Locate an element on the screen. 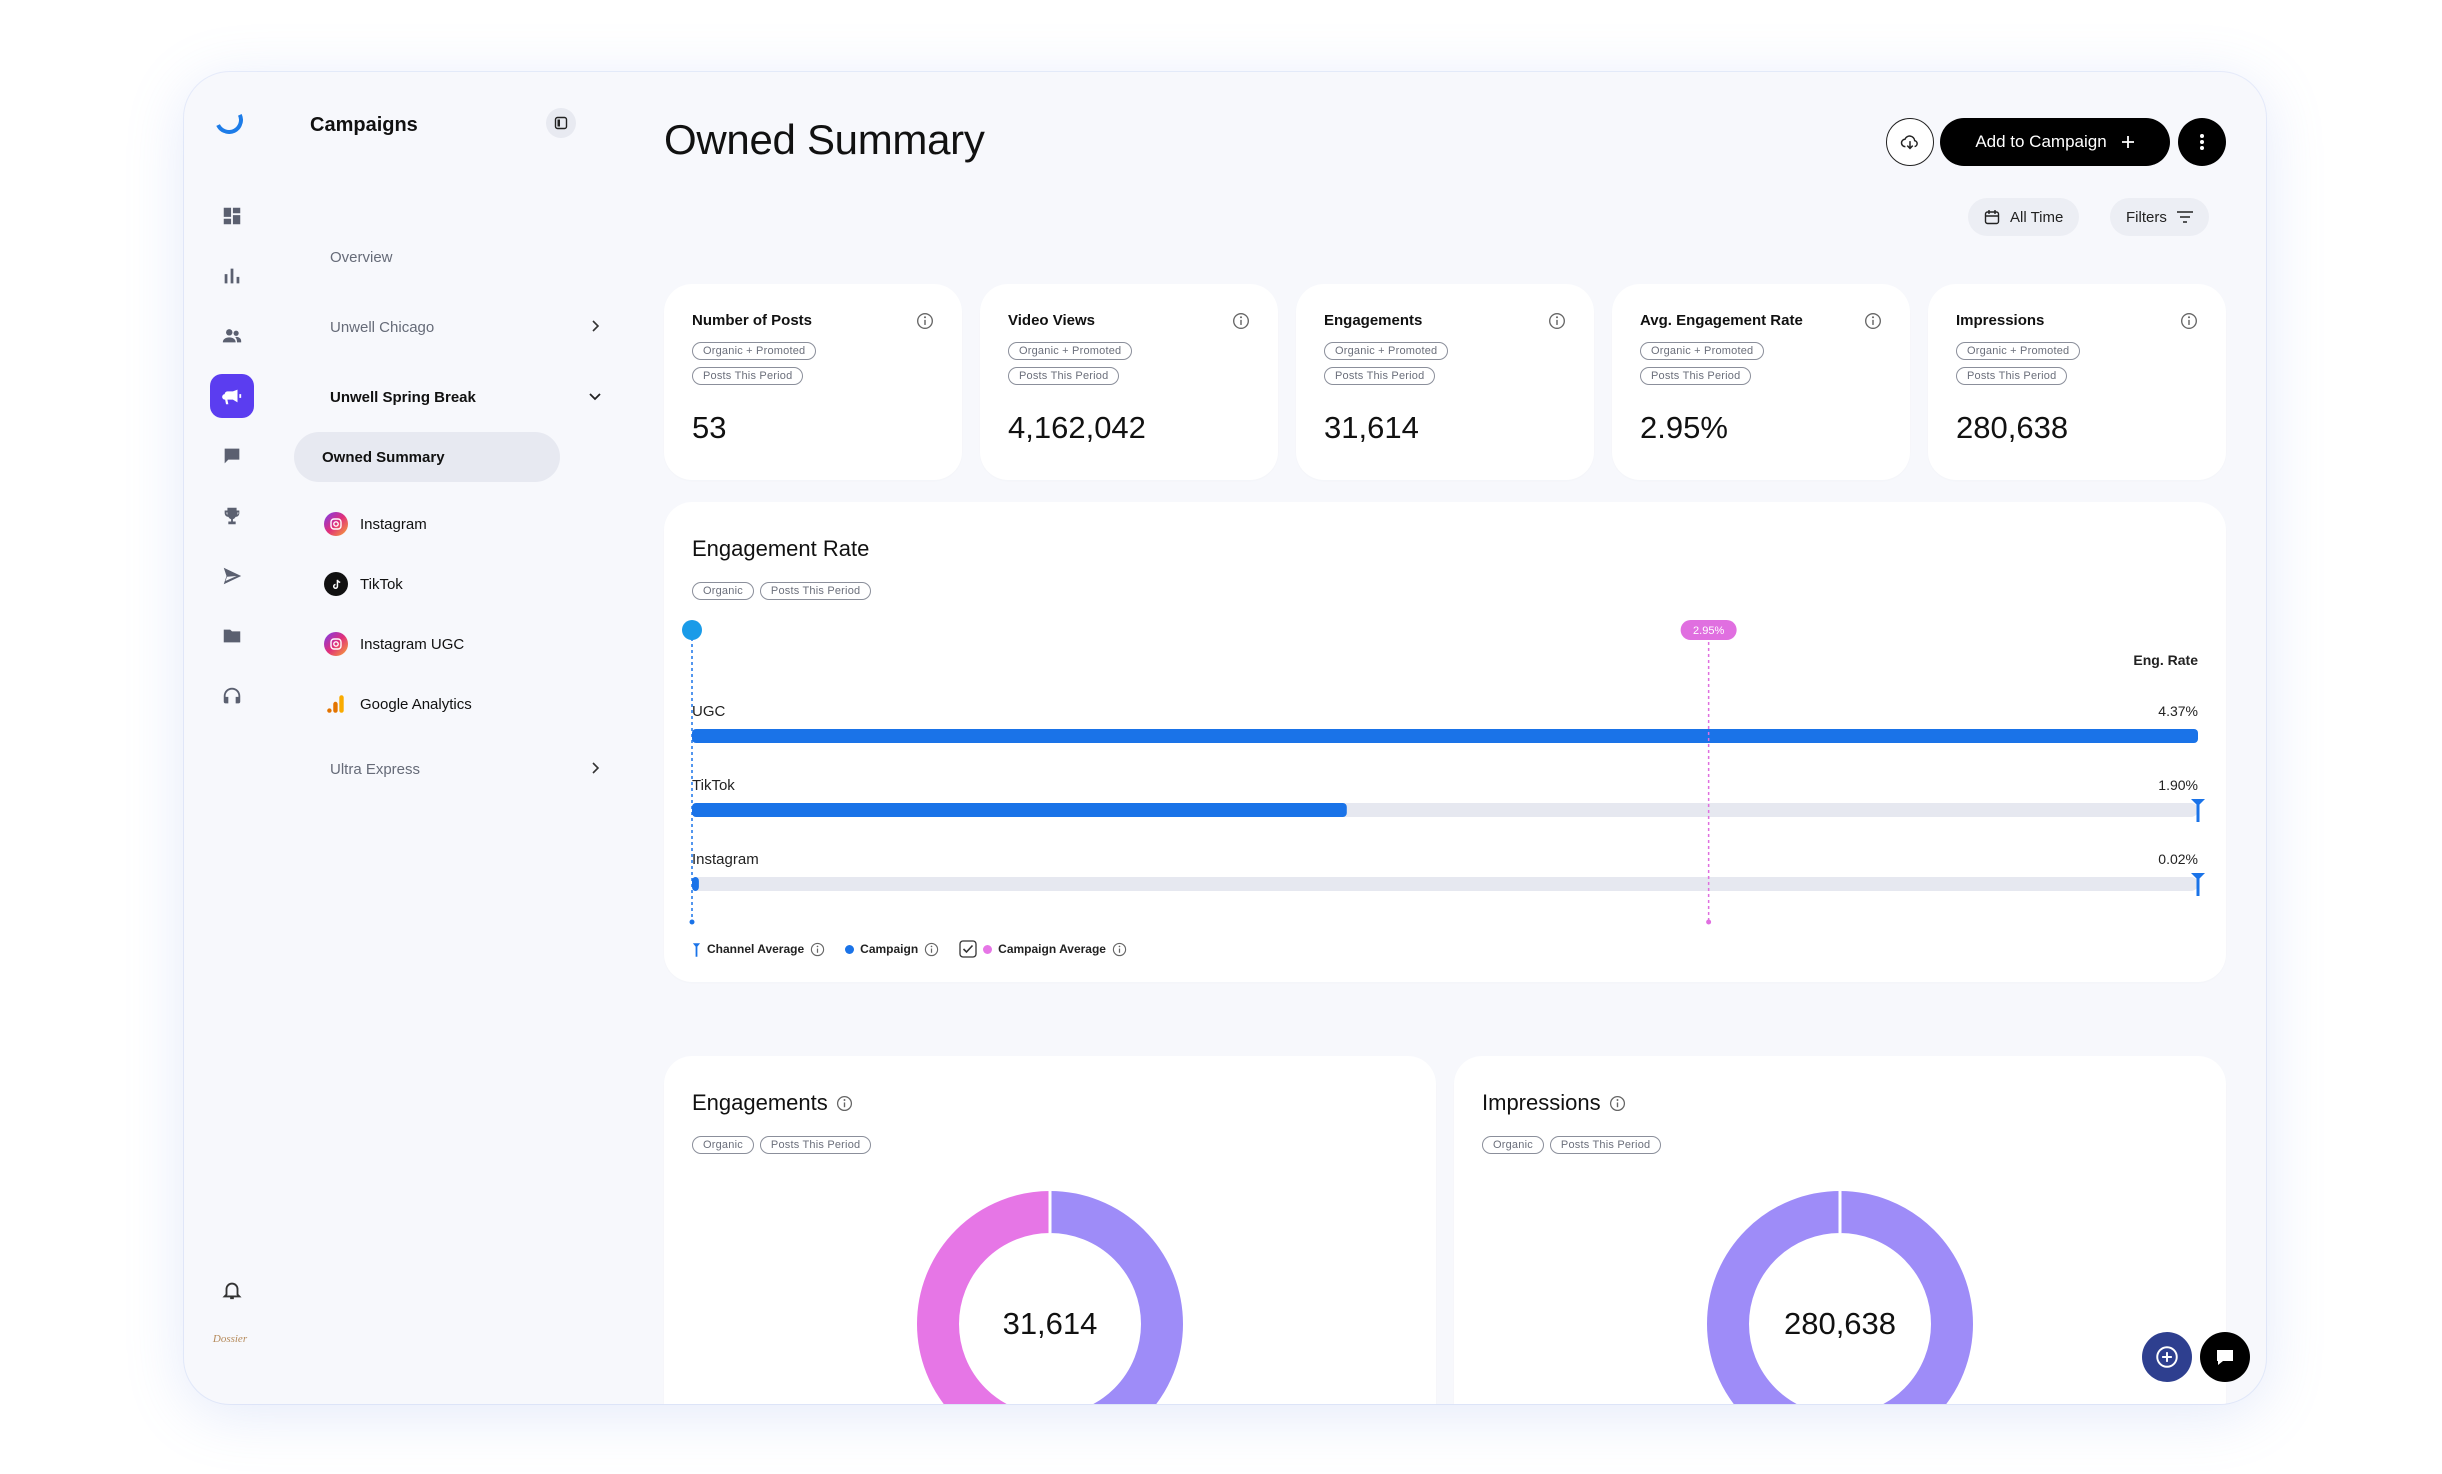  nav-label: TikTok is located at coordinates (381, 584).